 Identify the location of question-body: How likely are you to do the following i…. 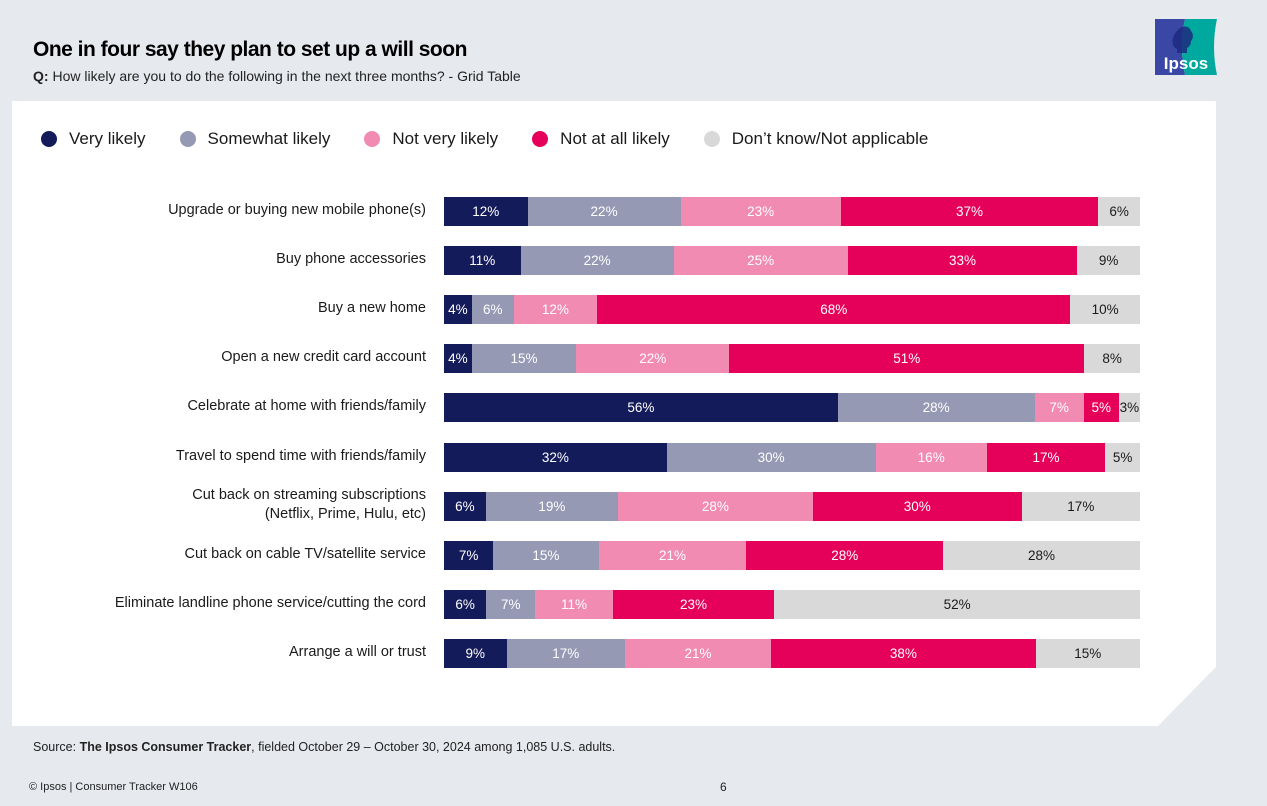
(284, 76).